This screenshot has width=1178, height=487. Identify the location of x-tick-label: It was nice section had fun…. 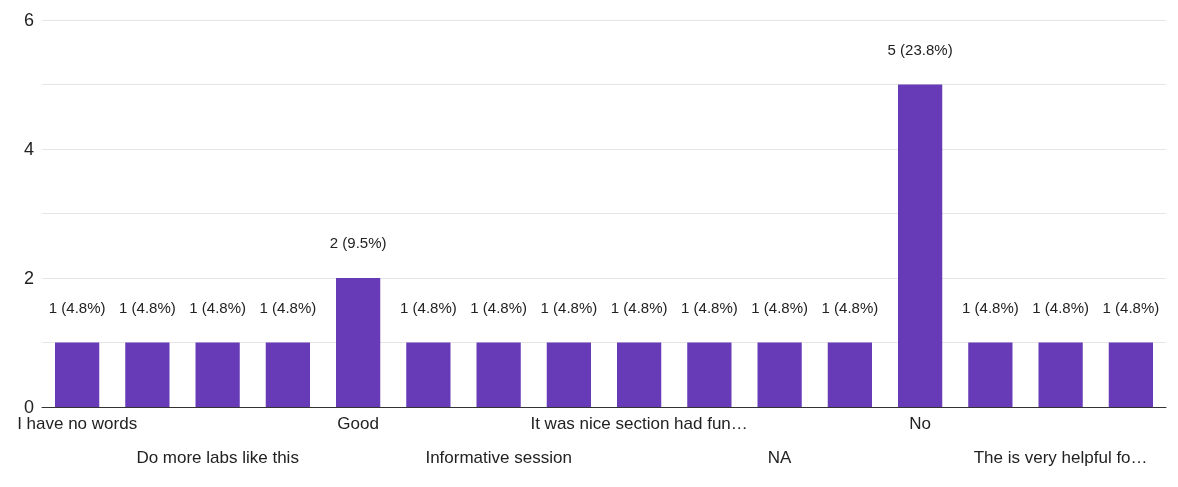
(639, 423).